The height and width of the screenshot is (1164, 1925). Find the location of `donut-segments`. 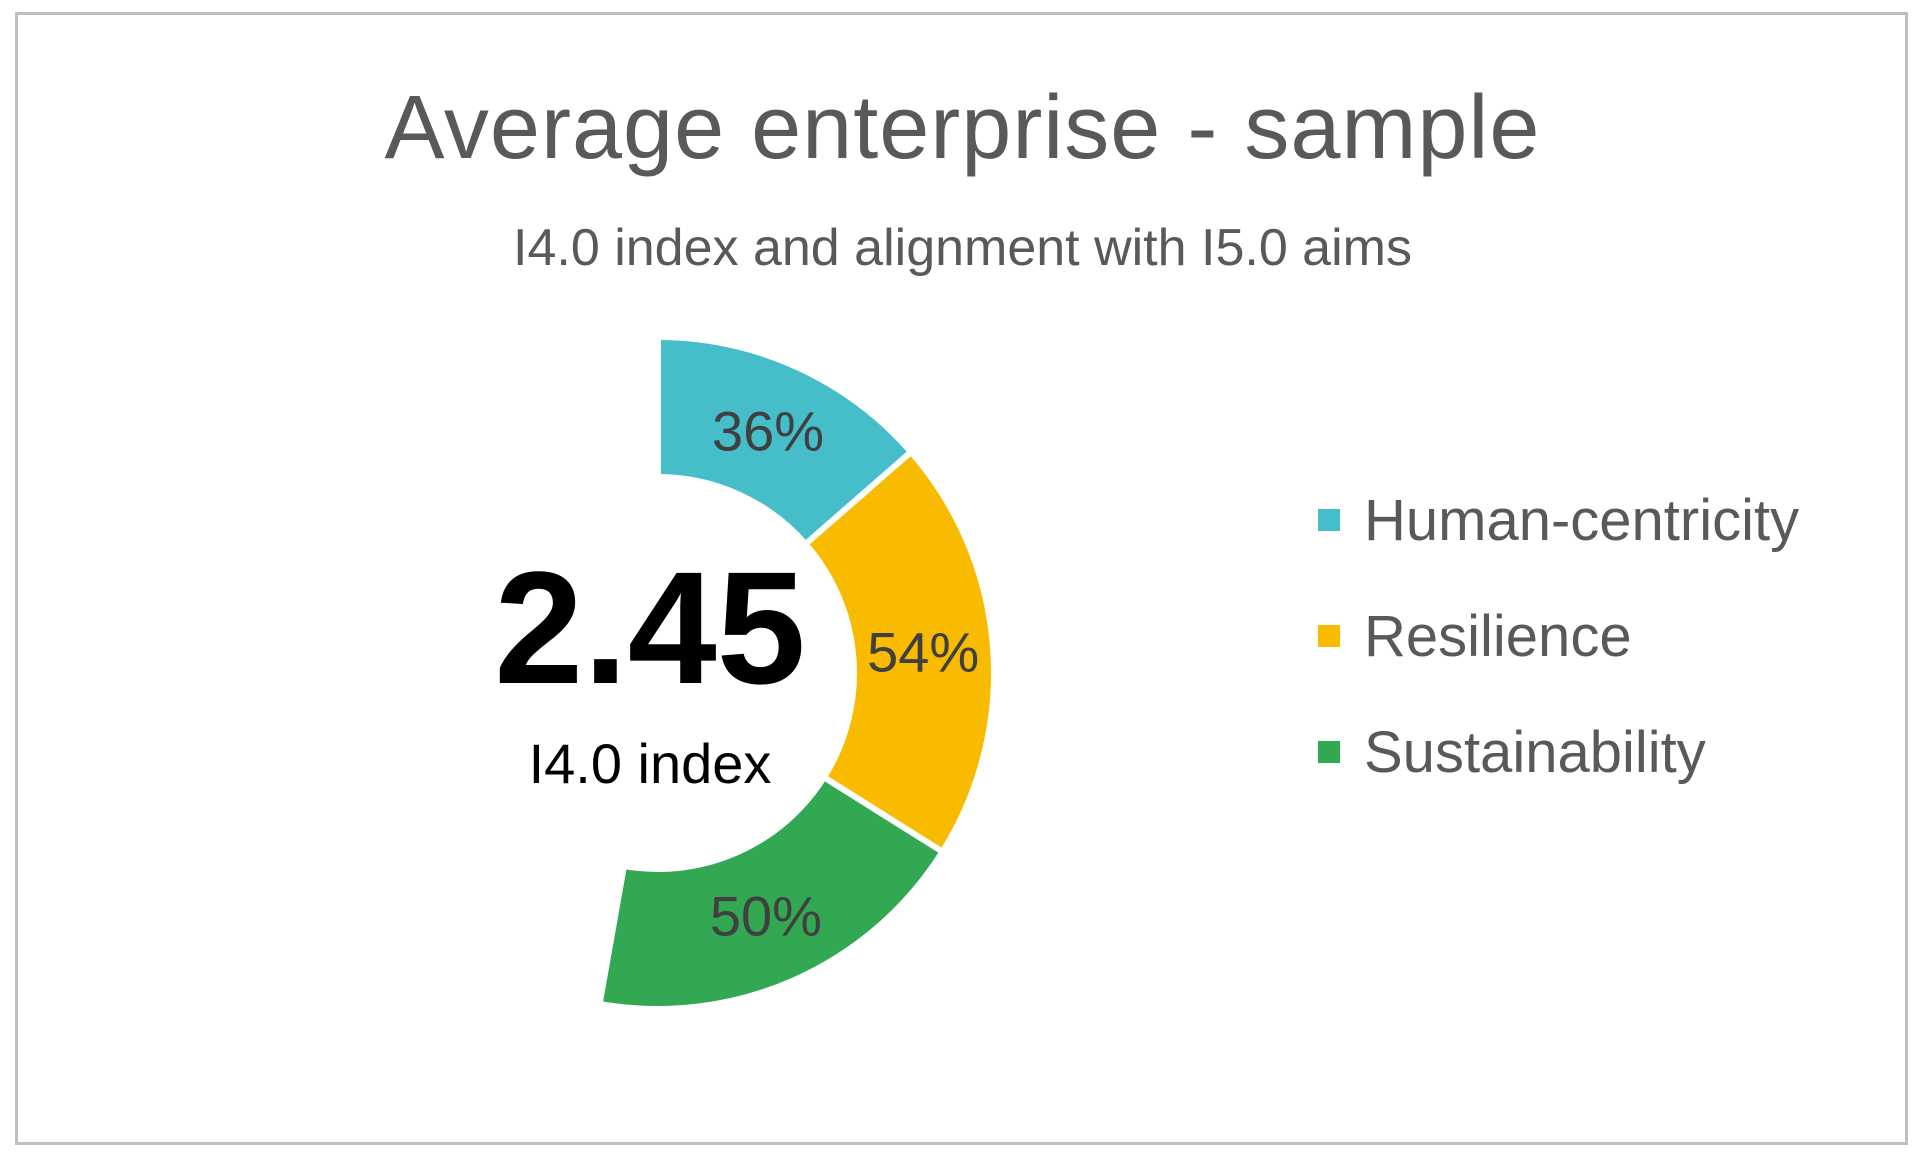

donut-segments is located at coordinates (796, 673).